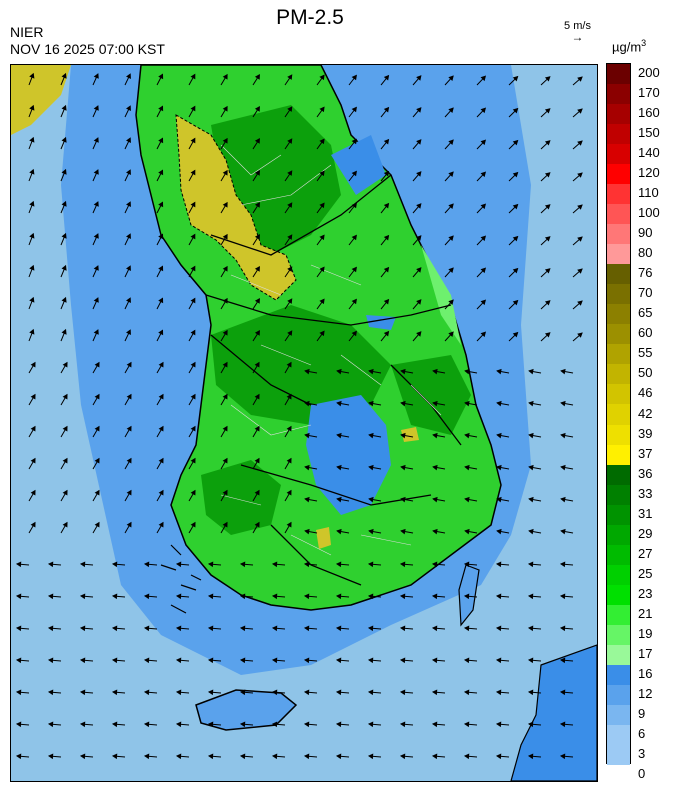  What do you see at coordinates (648, 193) in the screenshot?
I see `legend-label: 110` at bounding box center [648, 193].